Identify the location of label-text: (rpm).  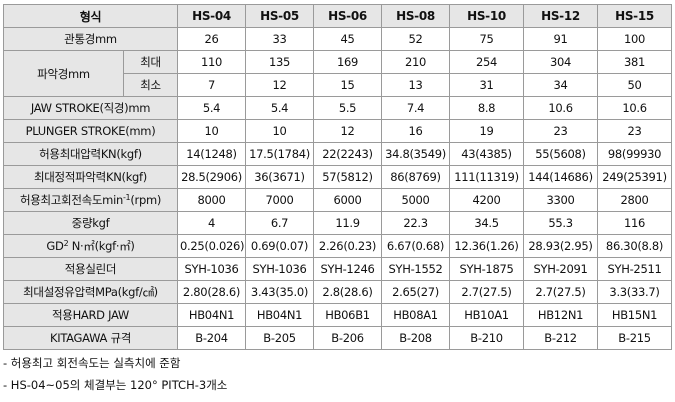
(146, 200).